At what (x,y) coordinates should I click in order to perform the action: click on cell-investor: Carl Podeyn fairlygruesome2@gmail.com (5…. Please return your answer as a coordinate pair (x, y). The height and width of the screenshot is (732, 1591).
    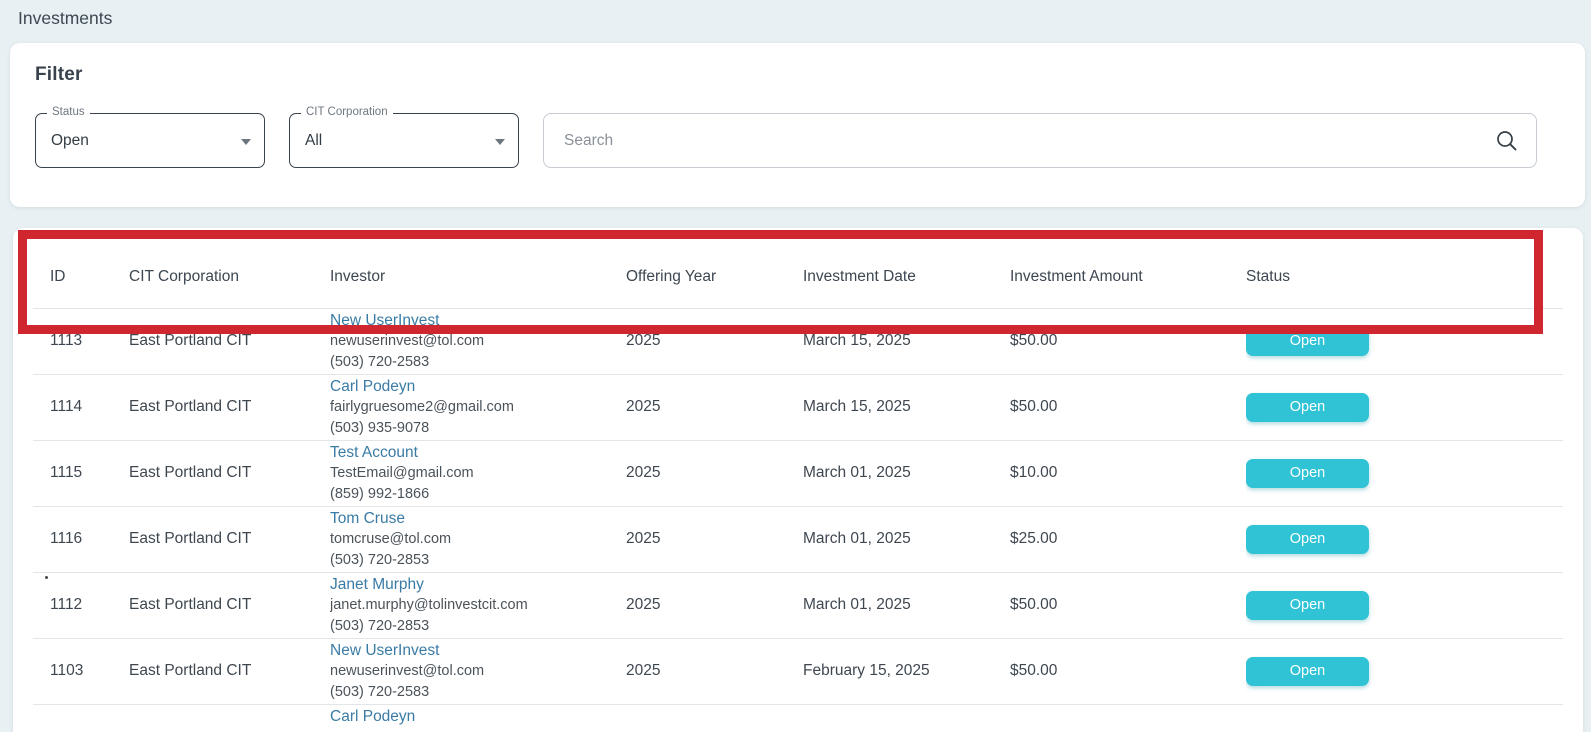
    Looking at the image, I should click on (478, 407).